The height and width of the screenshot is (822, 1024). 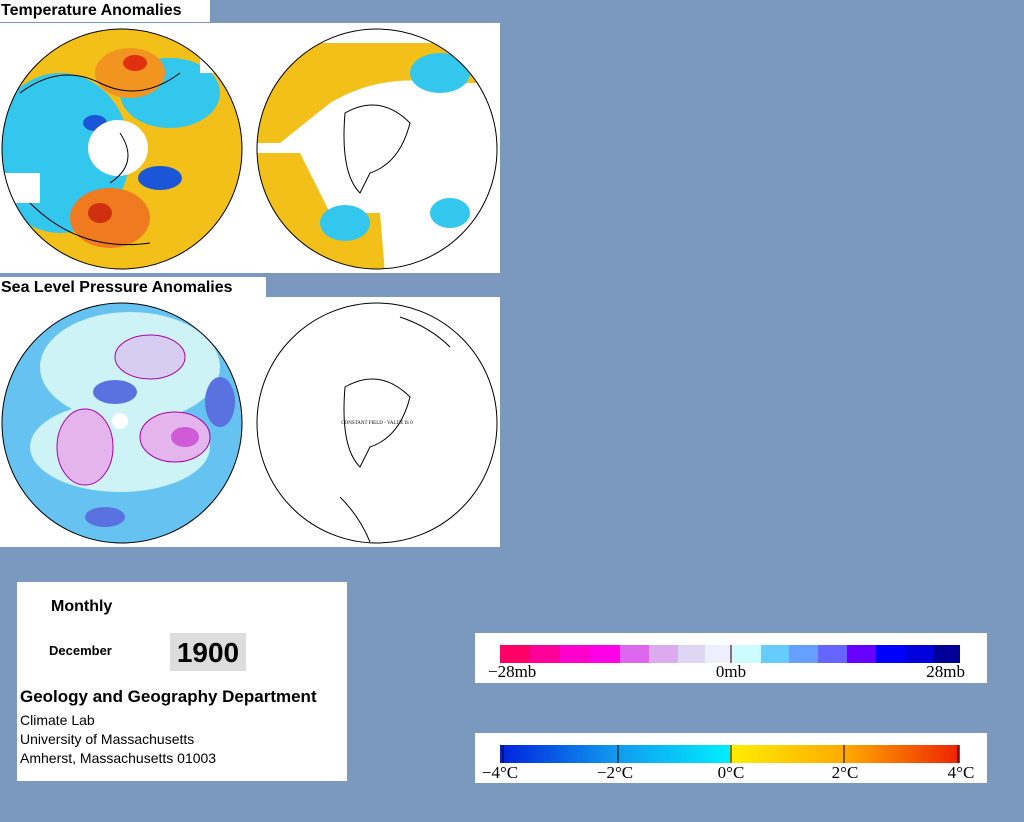 What do you see at coordinates (80, 650) in the screenshot?
I see `month: December` at bounding box center [80, 650].